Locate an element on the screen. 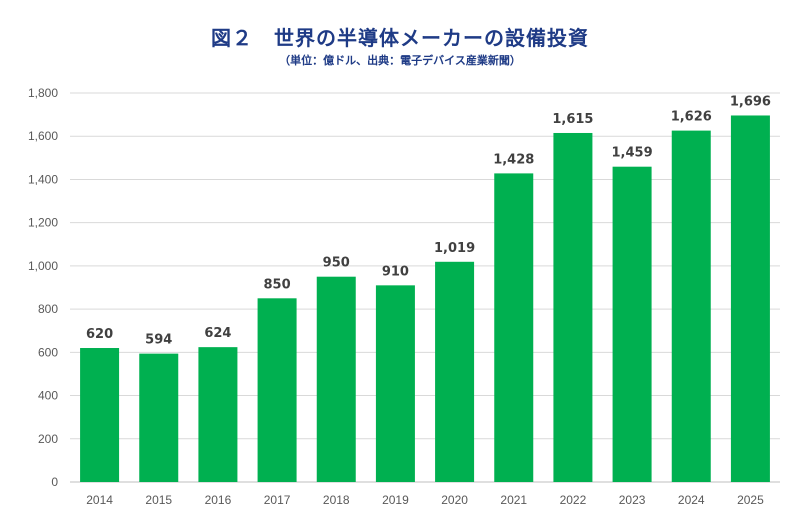 The width and height of the screenshot is (800, 510). x-tick-label: 2025 is located at coordinates (750, 500).